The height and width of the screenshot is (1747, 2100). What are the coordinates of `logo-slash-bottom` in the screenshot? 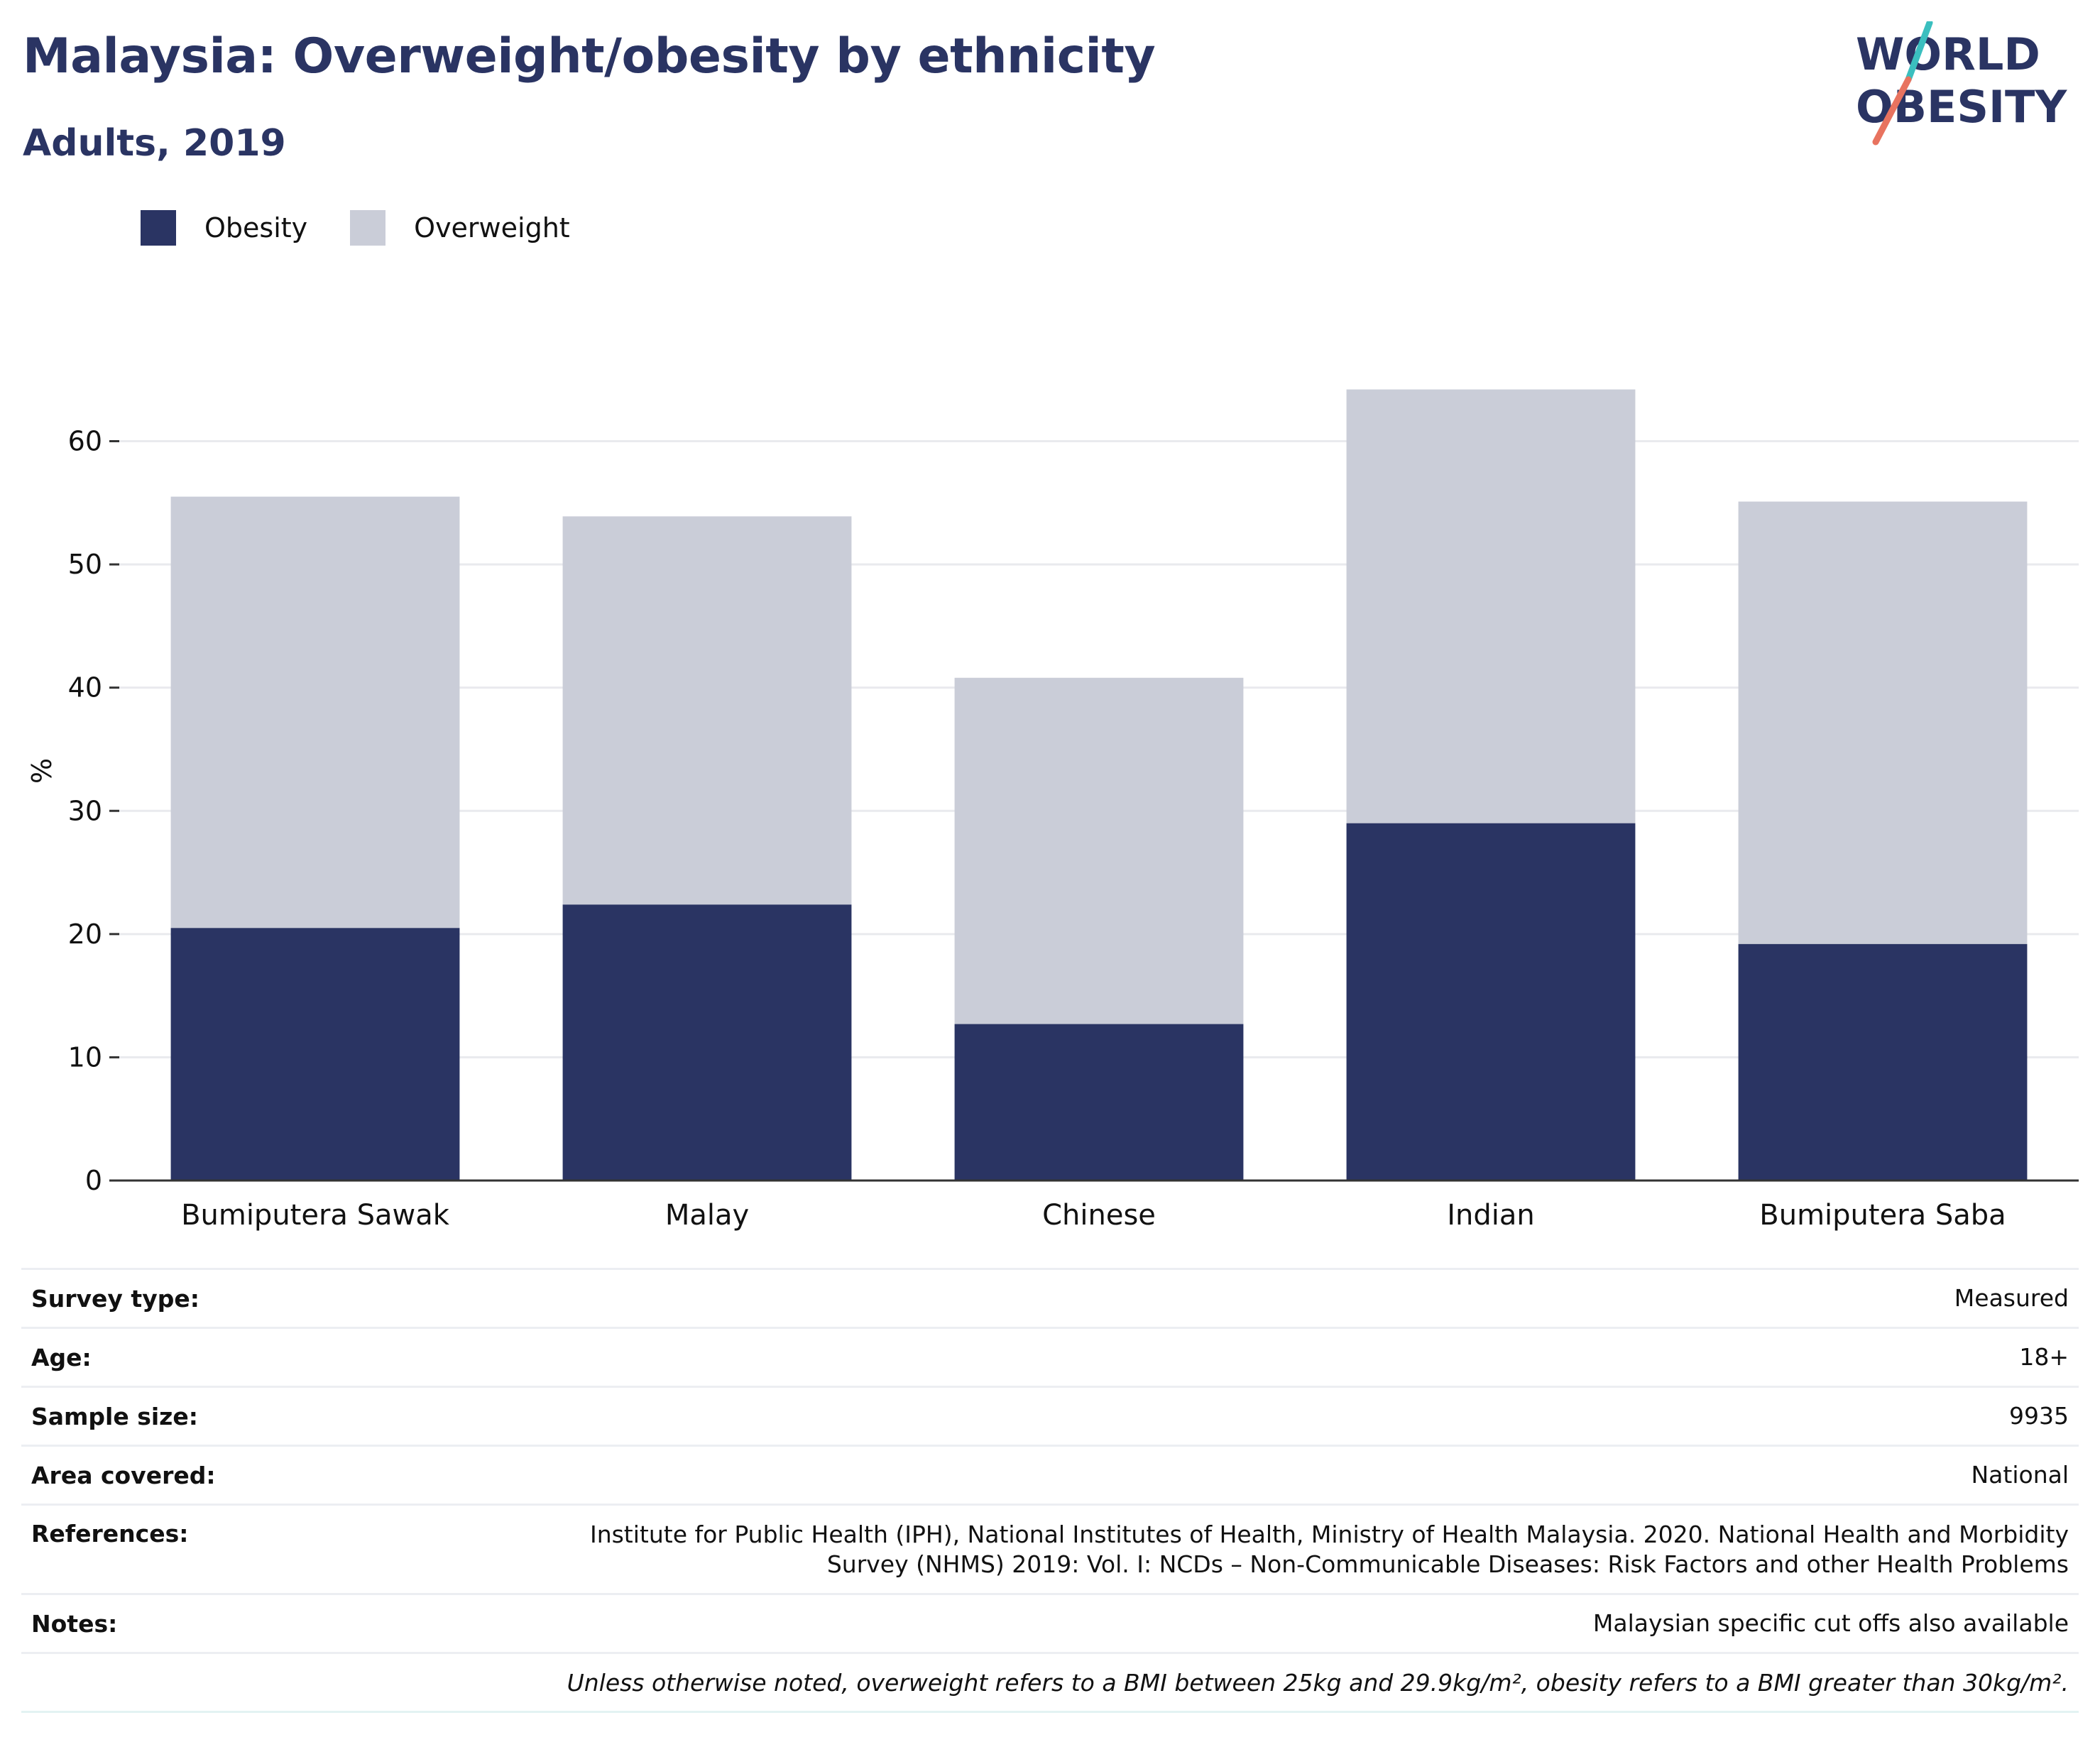 It's located at (1892, 111).